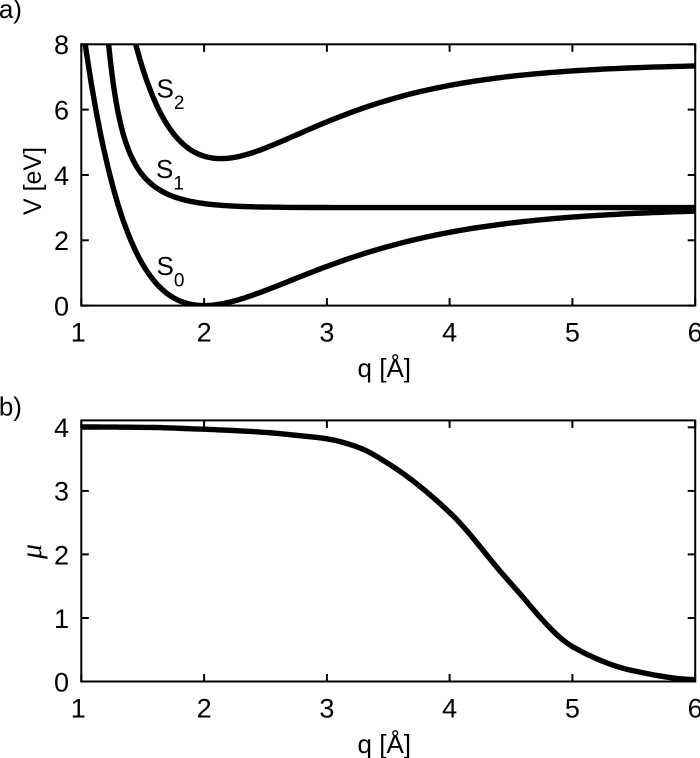  What do you see at coordinates (33, 181) in the screenshot?
I see `svg-text: V [eV]` at bounding box center [33, 181].